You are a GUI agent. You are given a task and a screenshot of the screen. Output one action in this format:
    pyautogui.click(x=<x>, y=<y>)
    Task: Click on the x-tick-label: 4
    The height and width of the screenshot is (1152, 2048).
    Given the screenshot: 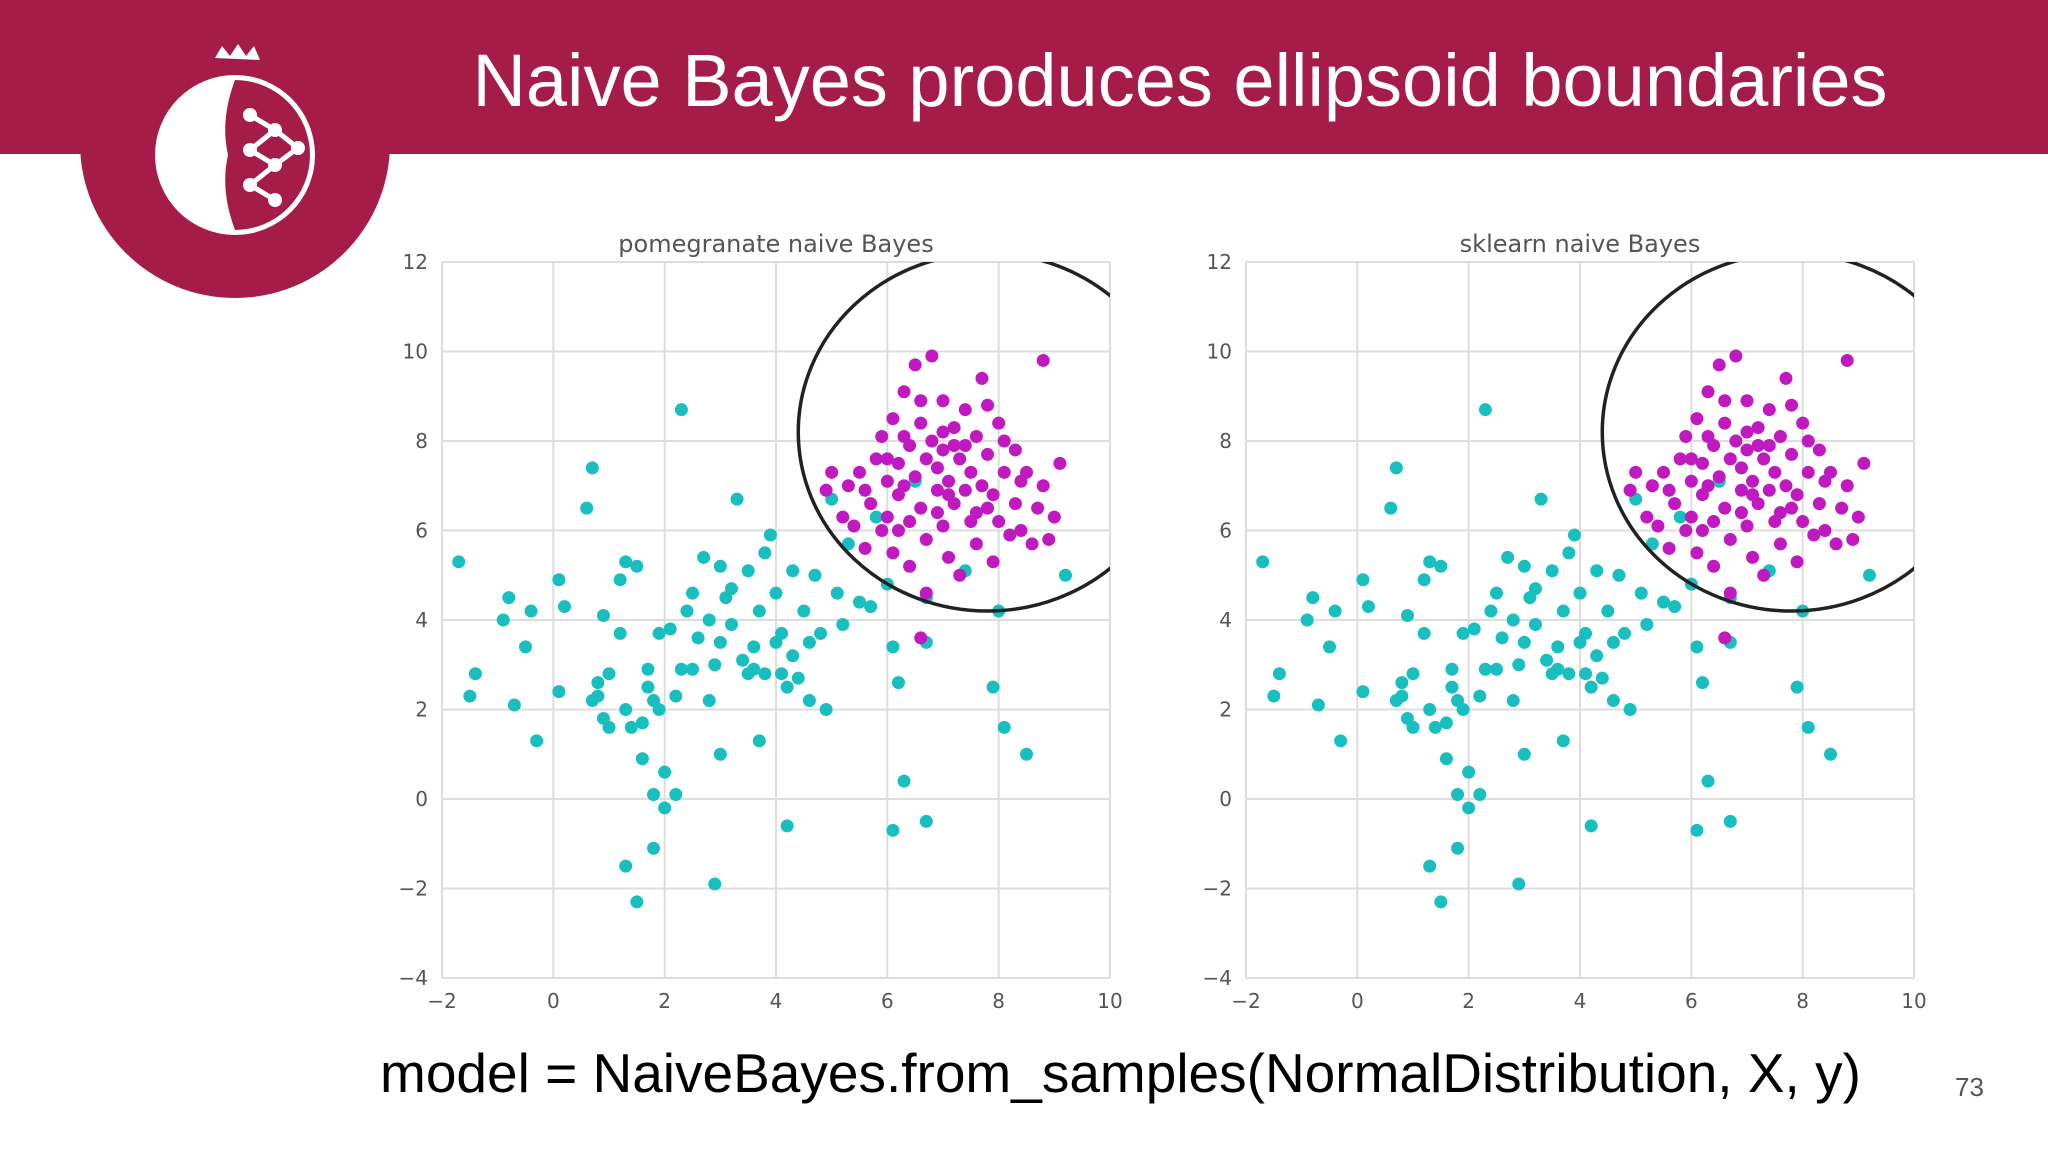 What is the action you would take?
    pyautogui.click(x=776, y=1001)
    